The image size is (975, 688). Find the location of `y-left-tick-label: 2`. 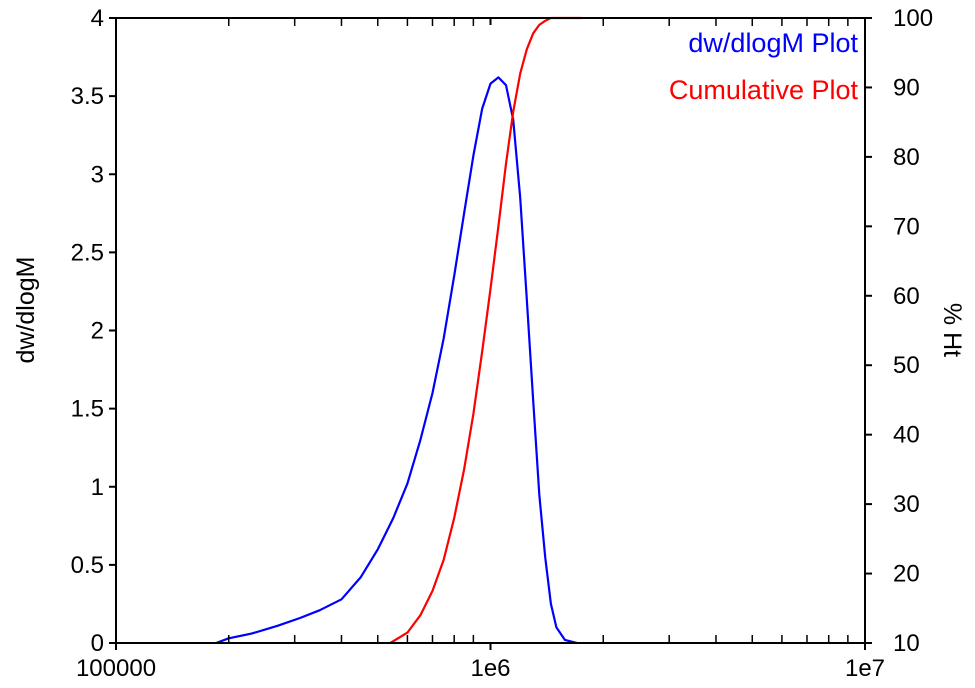

y-left-tick-label: 2 is located at coordinates (97, 331).